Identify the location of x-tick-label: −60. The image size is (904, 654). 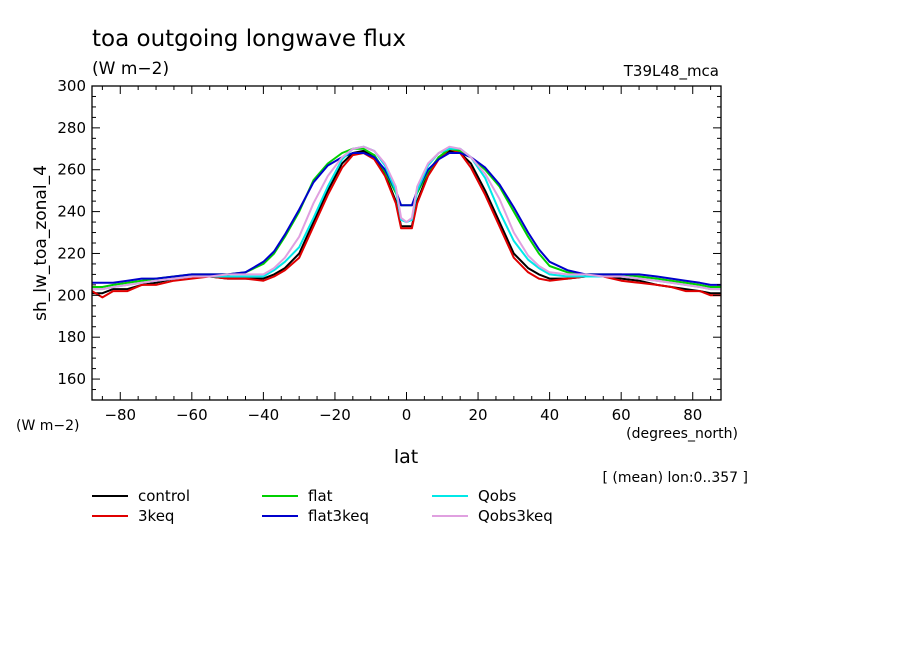
(192, 415).